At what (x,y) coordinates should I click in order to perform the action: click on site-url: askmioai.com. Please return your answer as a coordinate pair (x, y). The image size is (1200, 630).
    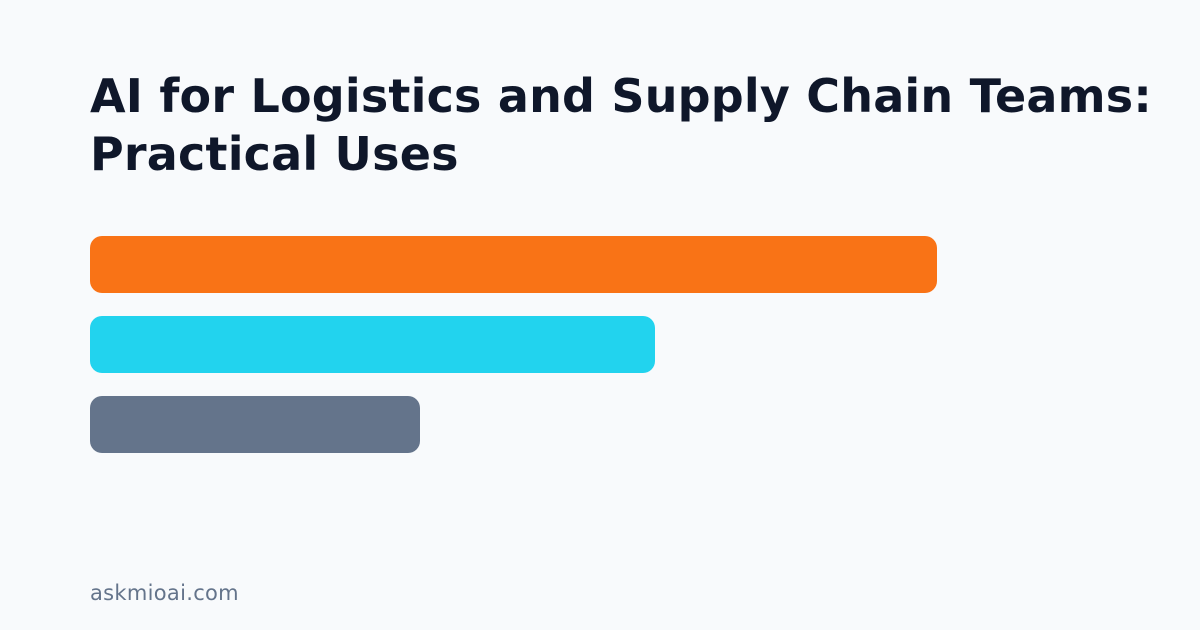
    Looking at the image, I should click on (164, 593).